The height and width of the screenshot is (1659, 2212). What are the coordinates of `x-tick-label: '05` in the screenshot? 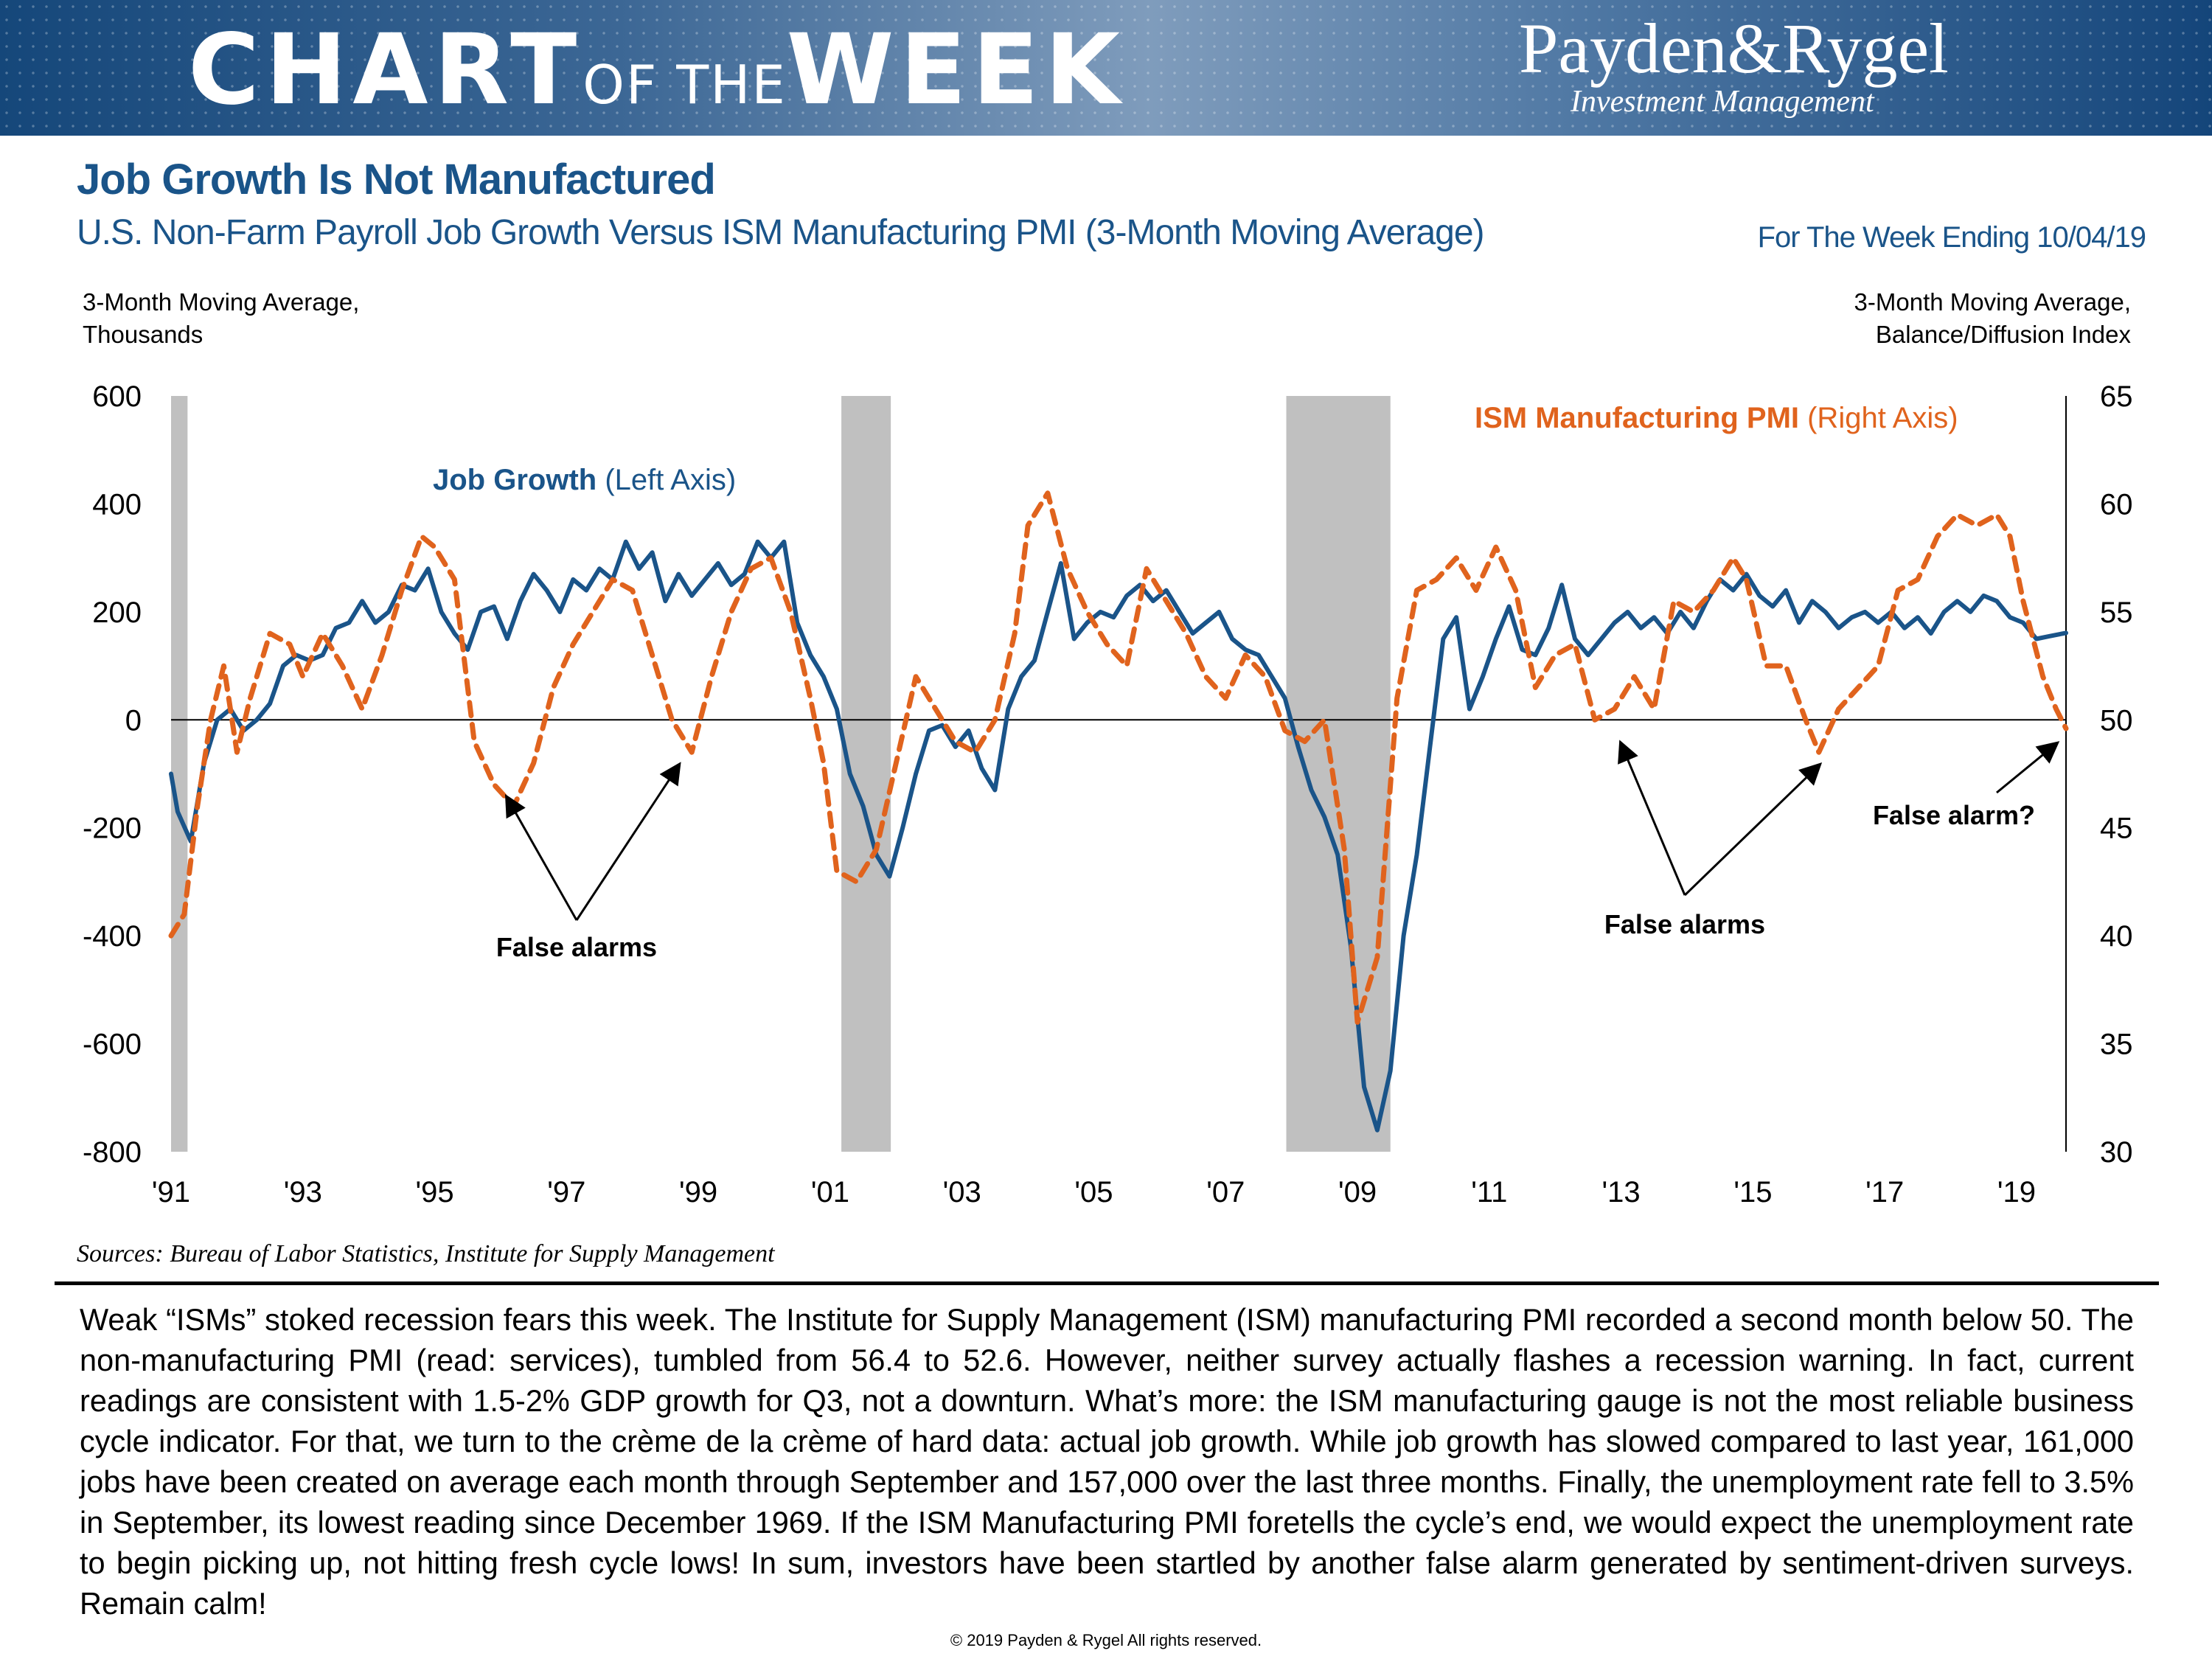 It's located at (1093, 1192).